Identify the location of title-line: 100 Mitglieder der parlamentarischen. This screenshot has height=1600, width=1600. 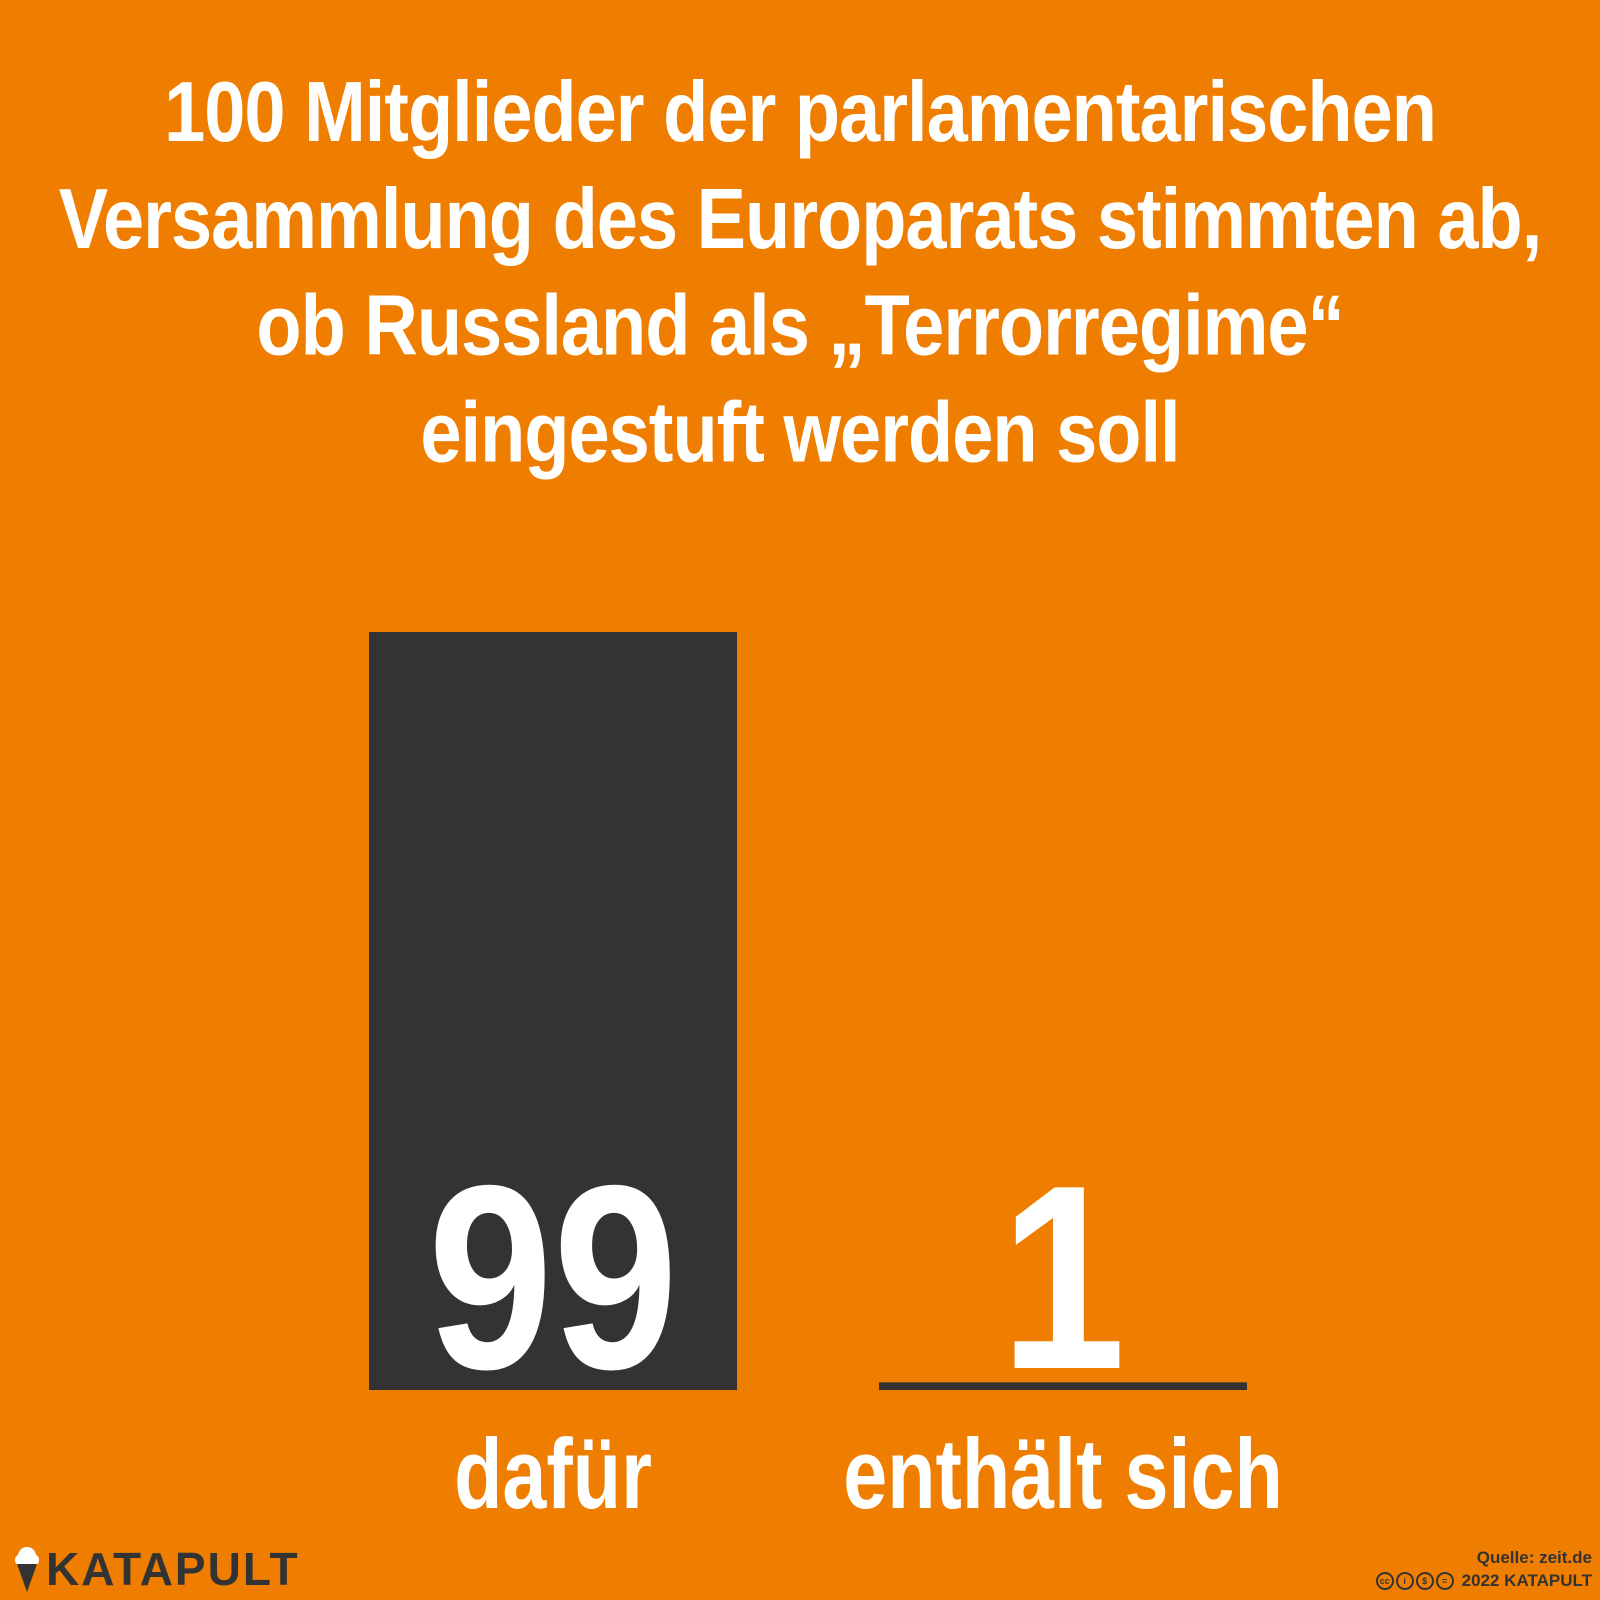
(800, 111).